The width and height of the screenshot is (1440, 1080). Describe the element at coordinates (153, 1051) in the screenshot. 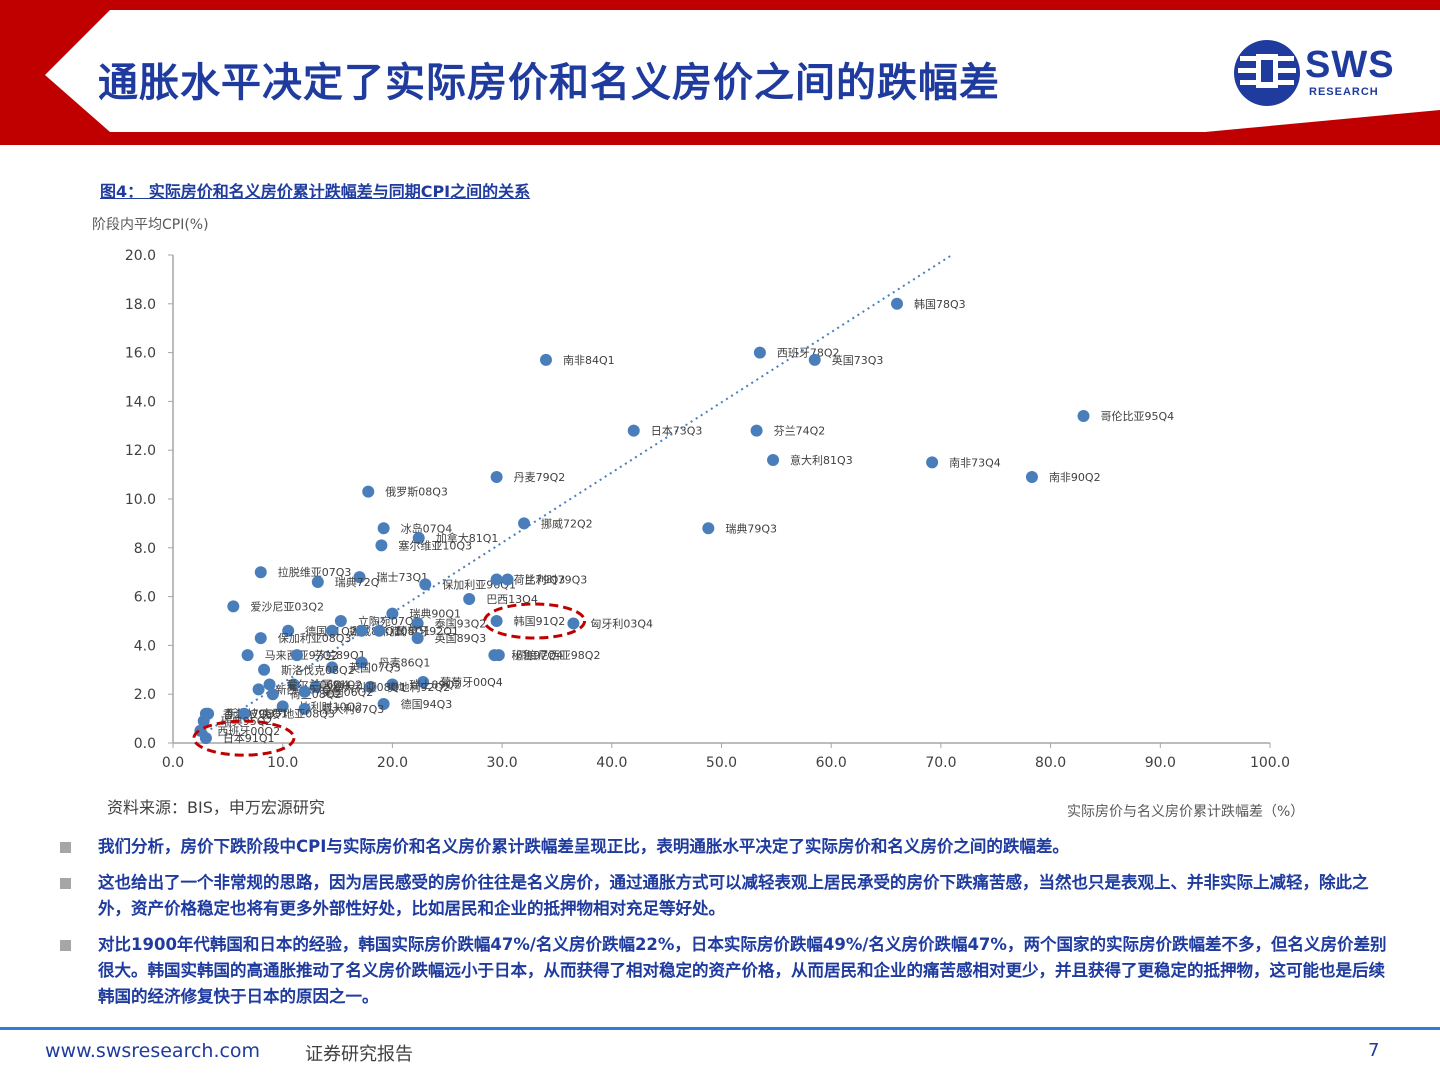

I see `footer-website-link: www.swsresearch.com` at that location.